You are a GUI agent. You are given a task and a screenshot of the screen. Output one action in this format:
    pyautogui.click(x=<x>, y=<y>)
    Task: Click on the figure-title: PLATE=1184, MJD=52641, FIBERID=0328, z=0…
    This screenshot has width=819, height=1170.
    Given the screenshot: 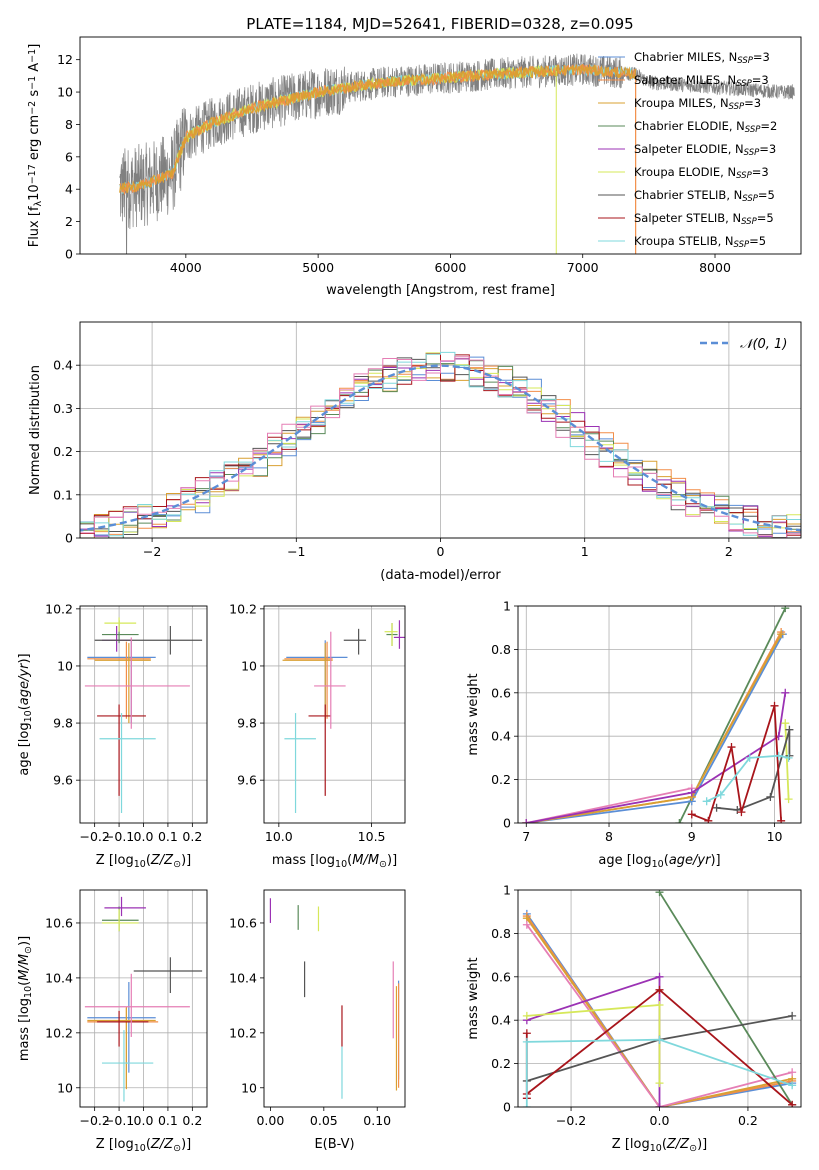 What is the action you would take?
    pyautogui.click(x=439, y=24)
    